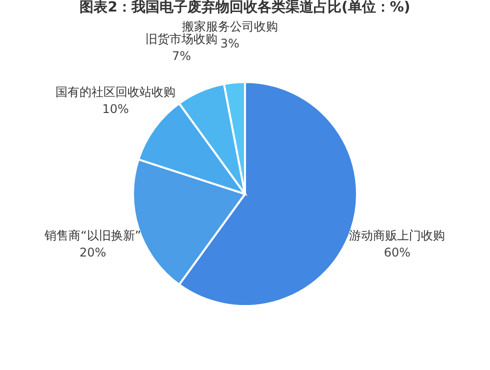 The image size is (490, 370). What do you see at coordinates (93, 235) in the screenshot?
I see `slice-label: 销售商“以旧换新”` at bounding box center [93, 235].